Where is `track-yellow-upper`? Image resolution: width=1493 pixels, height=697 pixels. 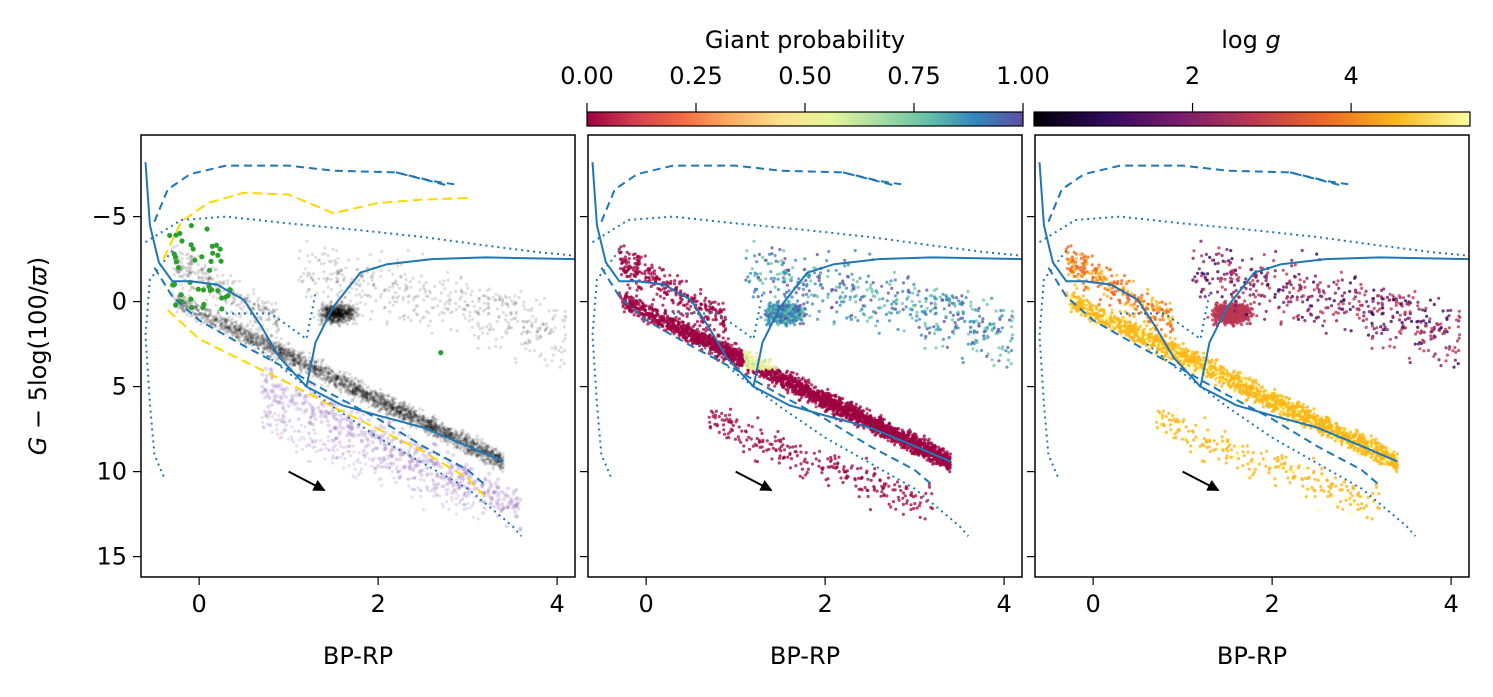 track-yellow-upper is located at coordinates (317, 225).